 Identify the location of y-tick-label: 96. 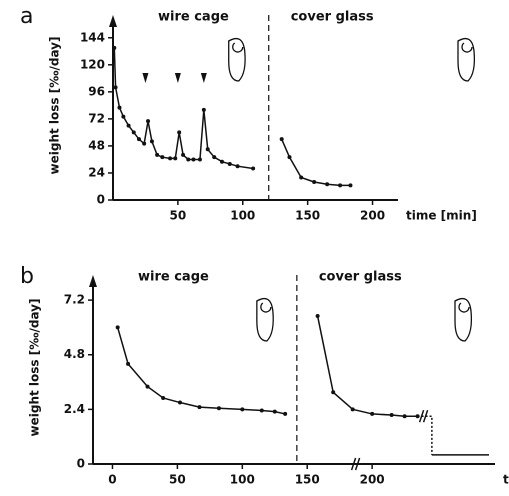
(96, 91).